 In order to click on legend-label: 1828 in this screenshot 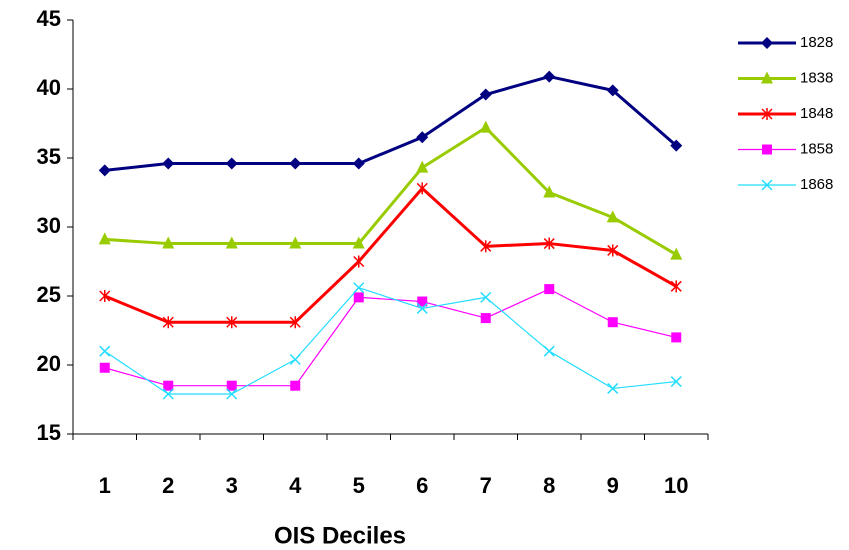, I will do `click(816, 42)`.